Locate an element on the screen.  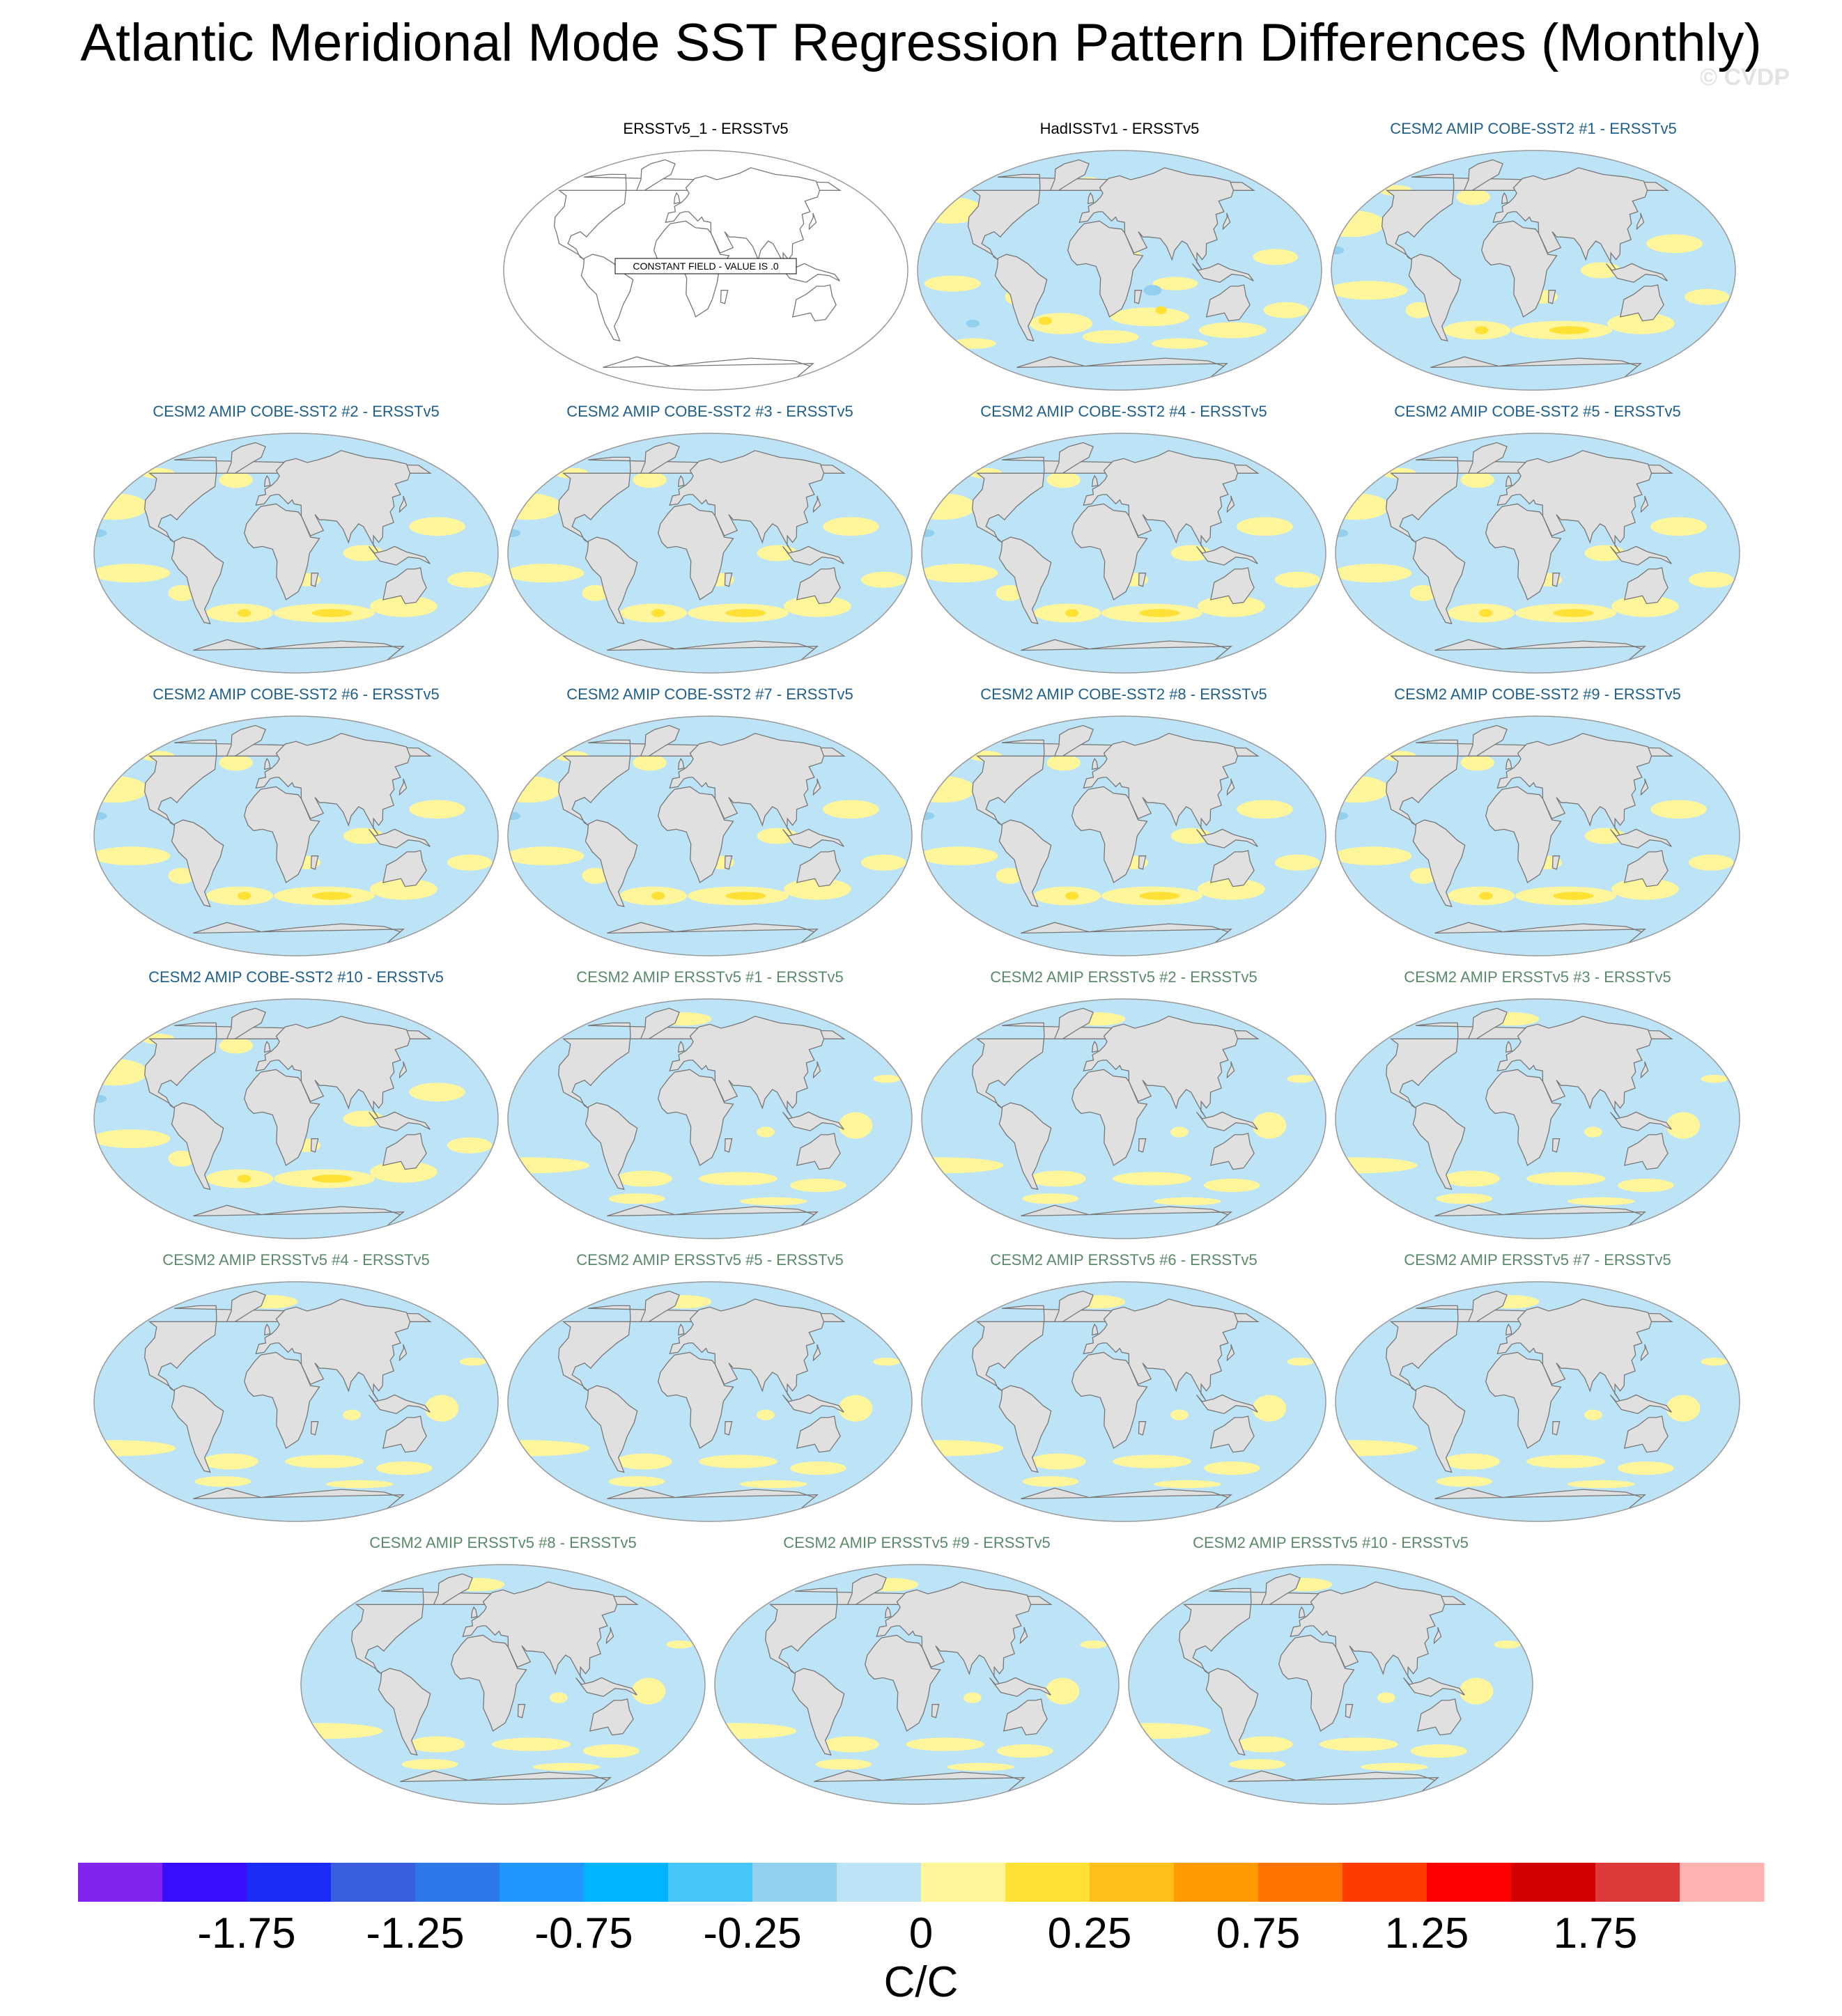
robinson-map is located at coordinates (1119, 270).